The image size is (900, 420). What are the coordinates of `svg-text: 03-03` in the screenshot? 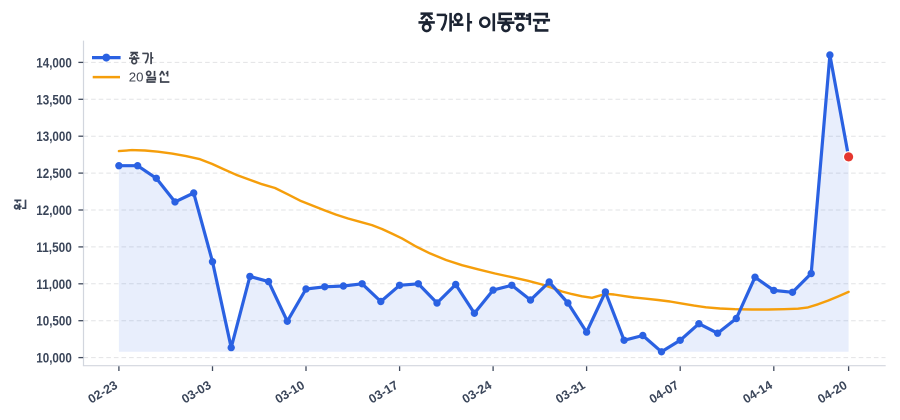 It's located at (196, 392).